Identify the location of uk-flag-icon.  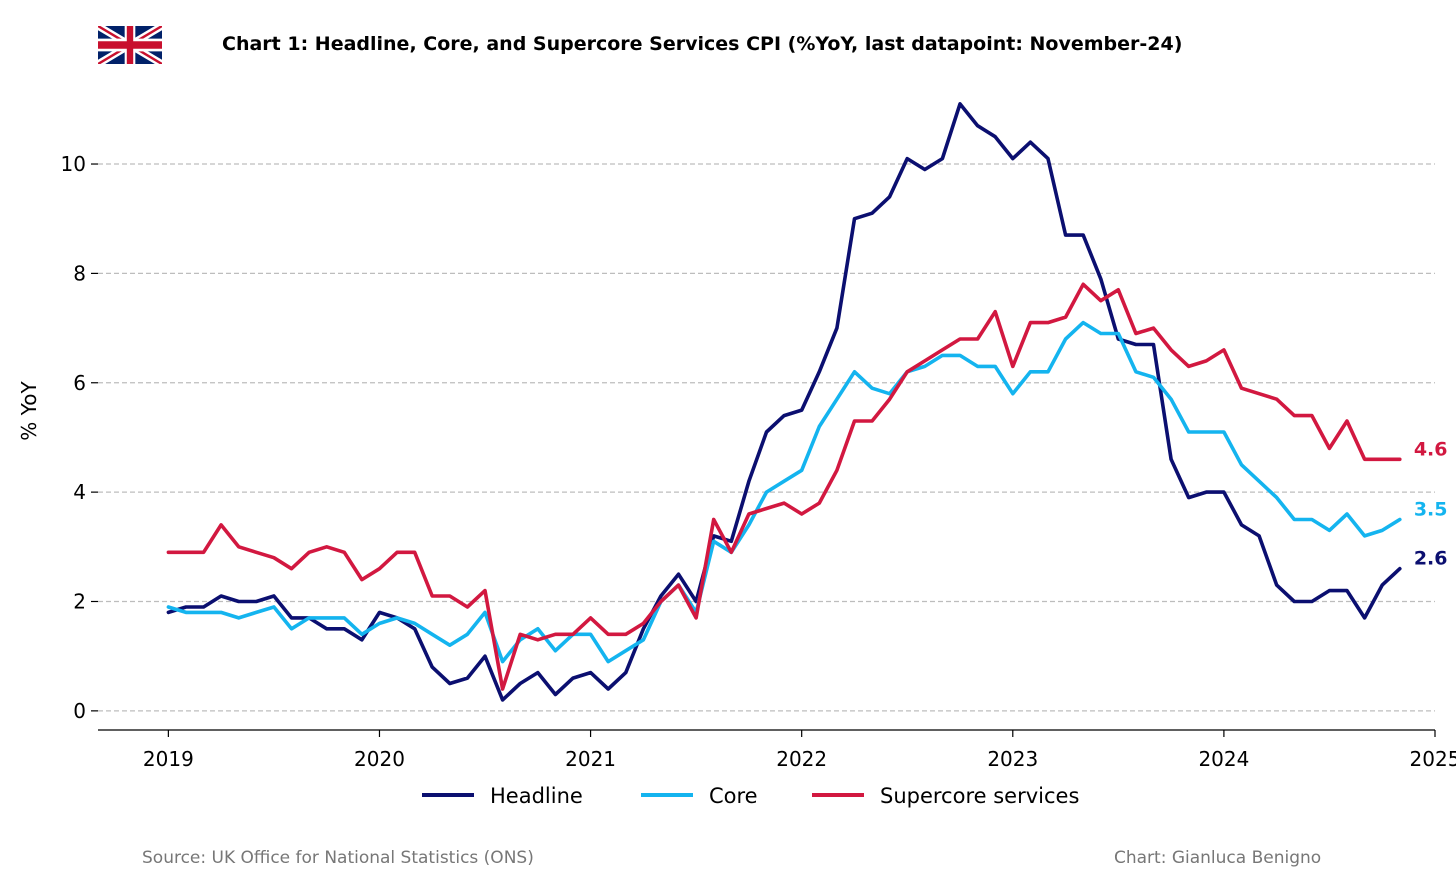
(130, 45).